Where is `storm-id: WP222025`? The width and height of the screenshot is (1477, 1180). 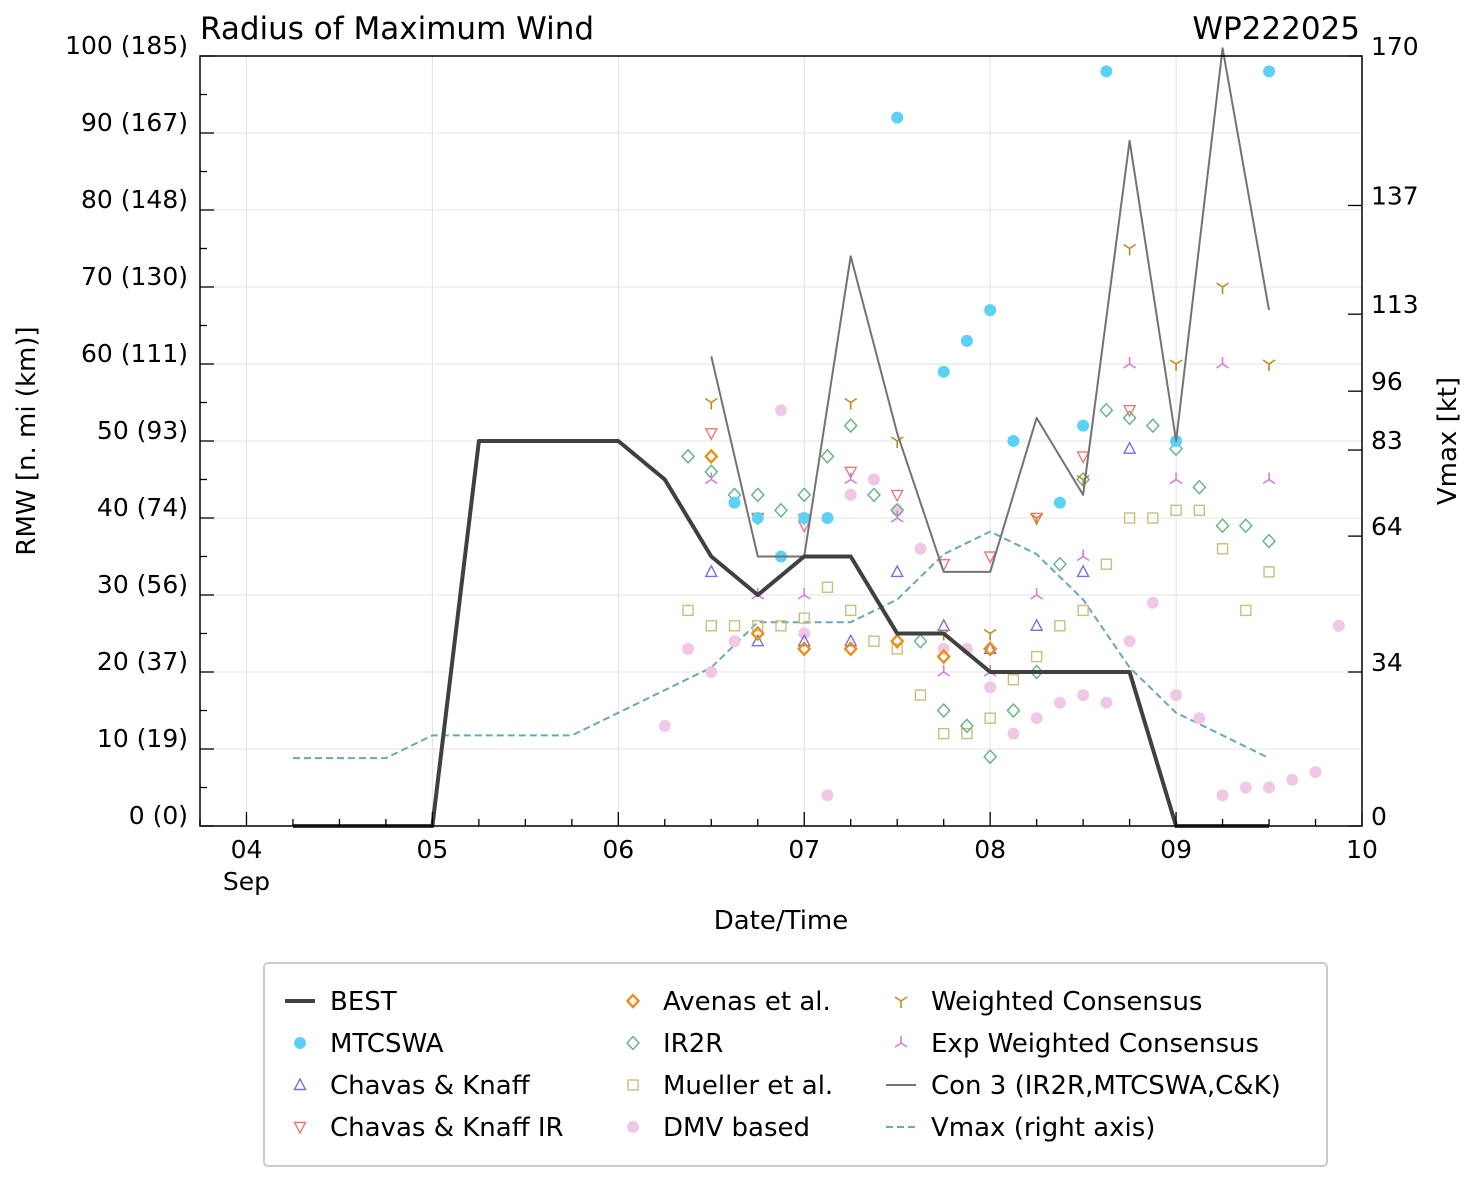
storm-id: WP222025 is located at coordinates (1276, 29).